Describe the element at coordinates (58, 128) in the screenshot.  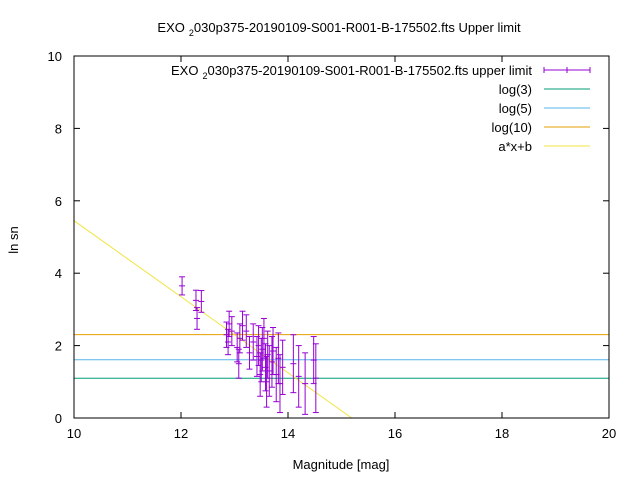
I see `y-tick-label: 8` at that location.